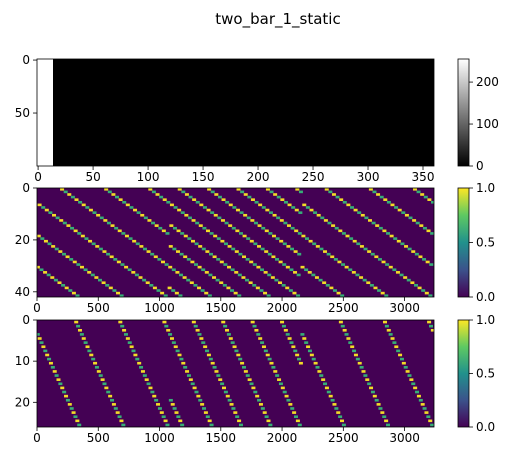 The height and width of the screenshot is (461, 510). I want to click on panel-1-ytick-label: 0, so click(26, 60).